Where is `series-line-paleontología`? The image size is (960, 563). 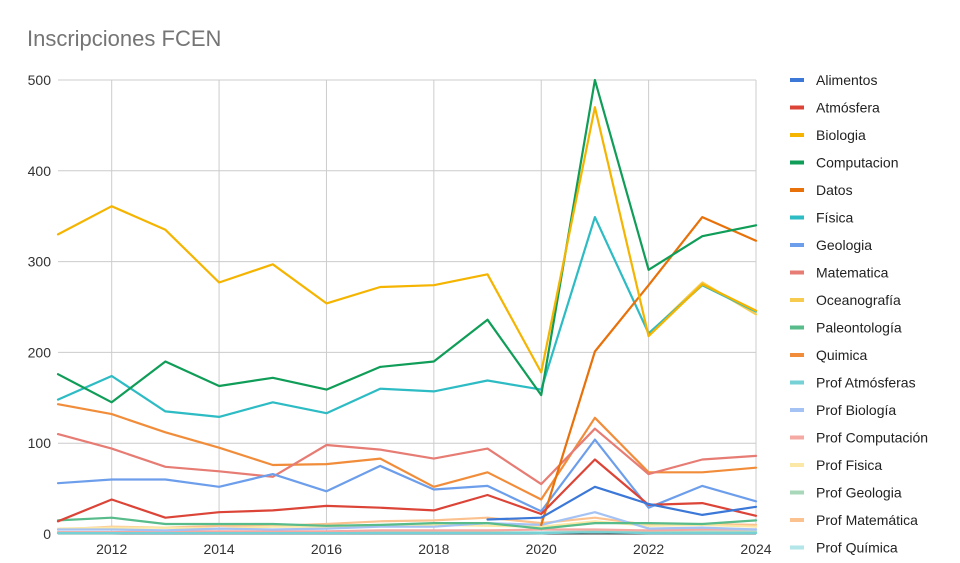 series-line-paleontología is located at coordinates (407, 523).